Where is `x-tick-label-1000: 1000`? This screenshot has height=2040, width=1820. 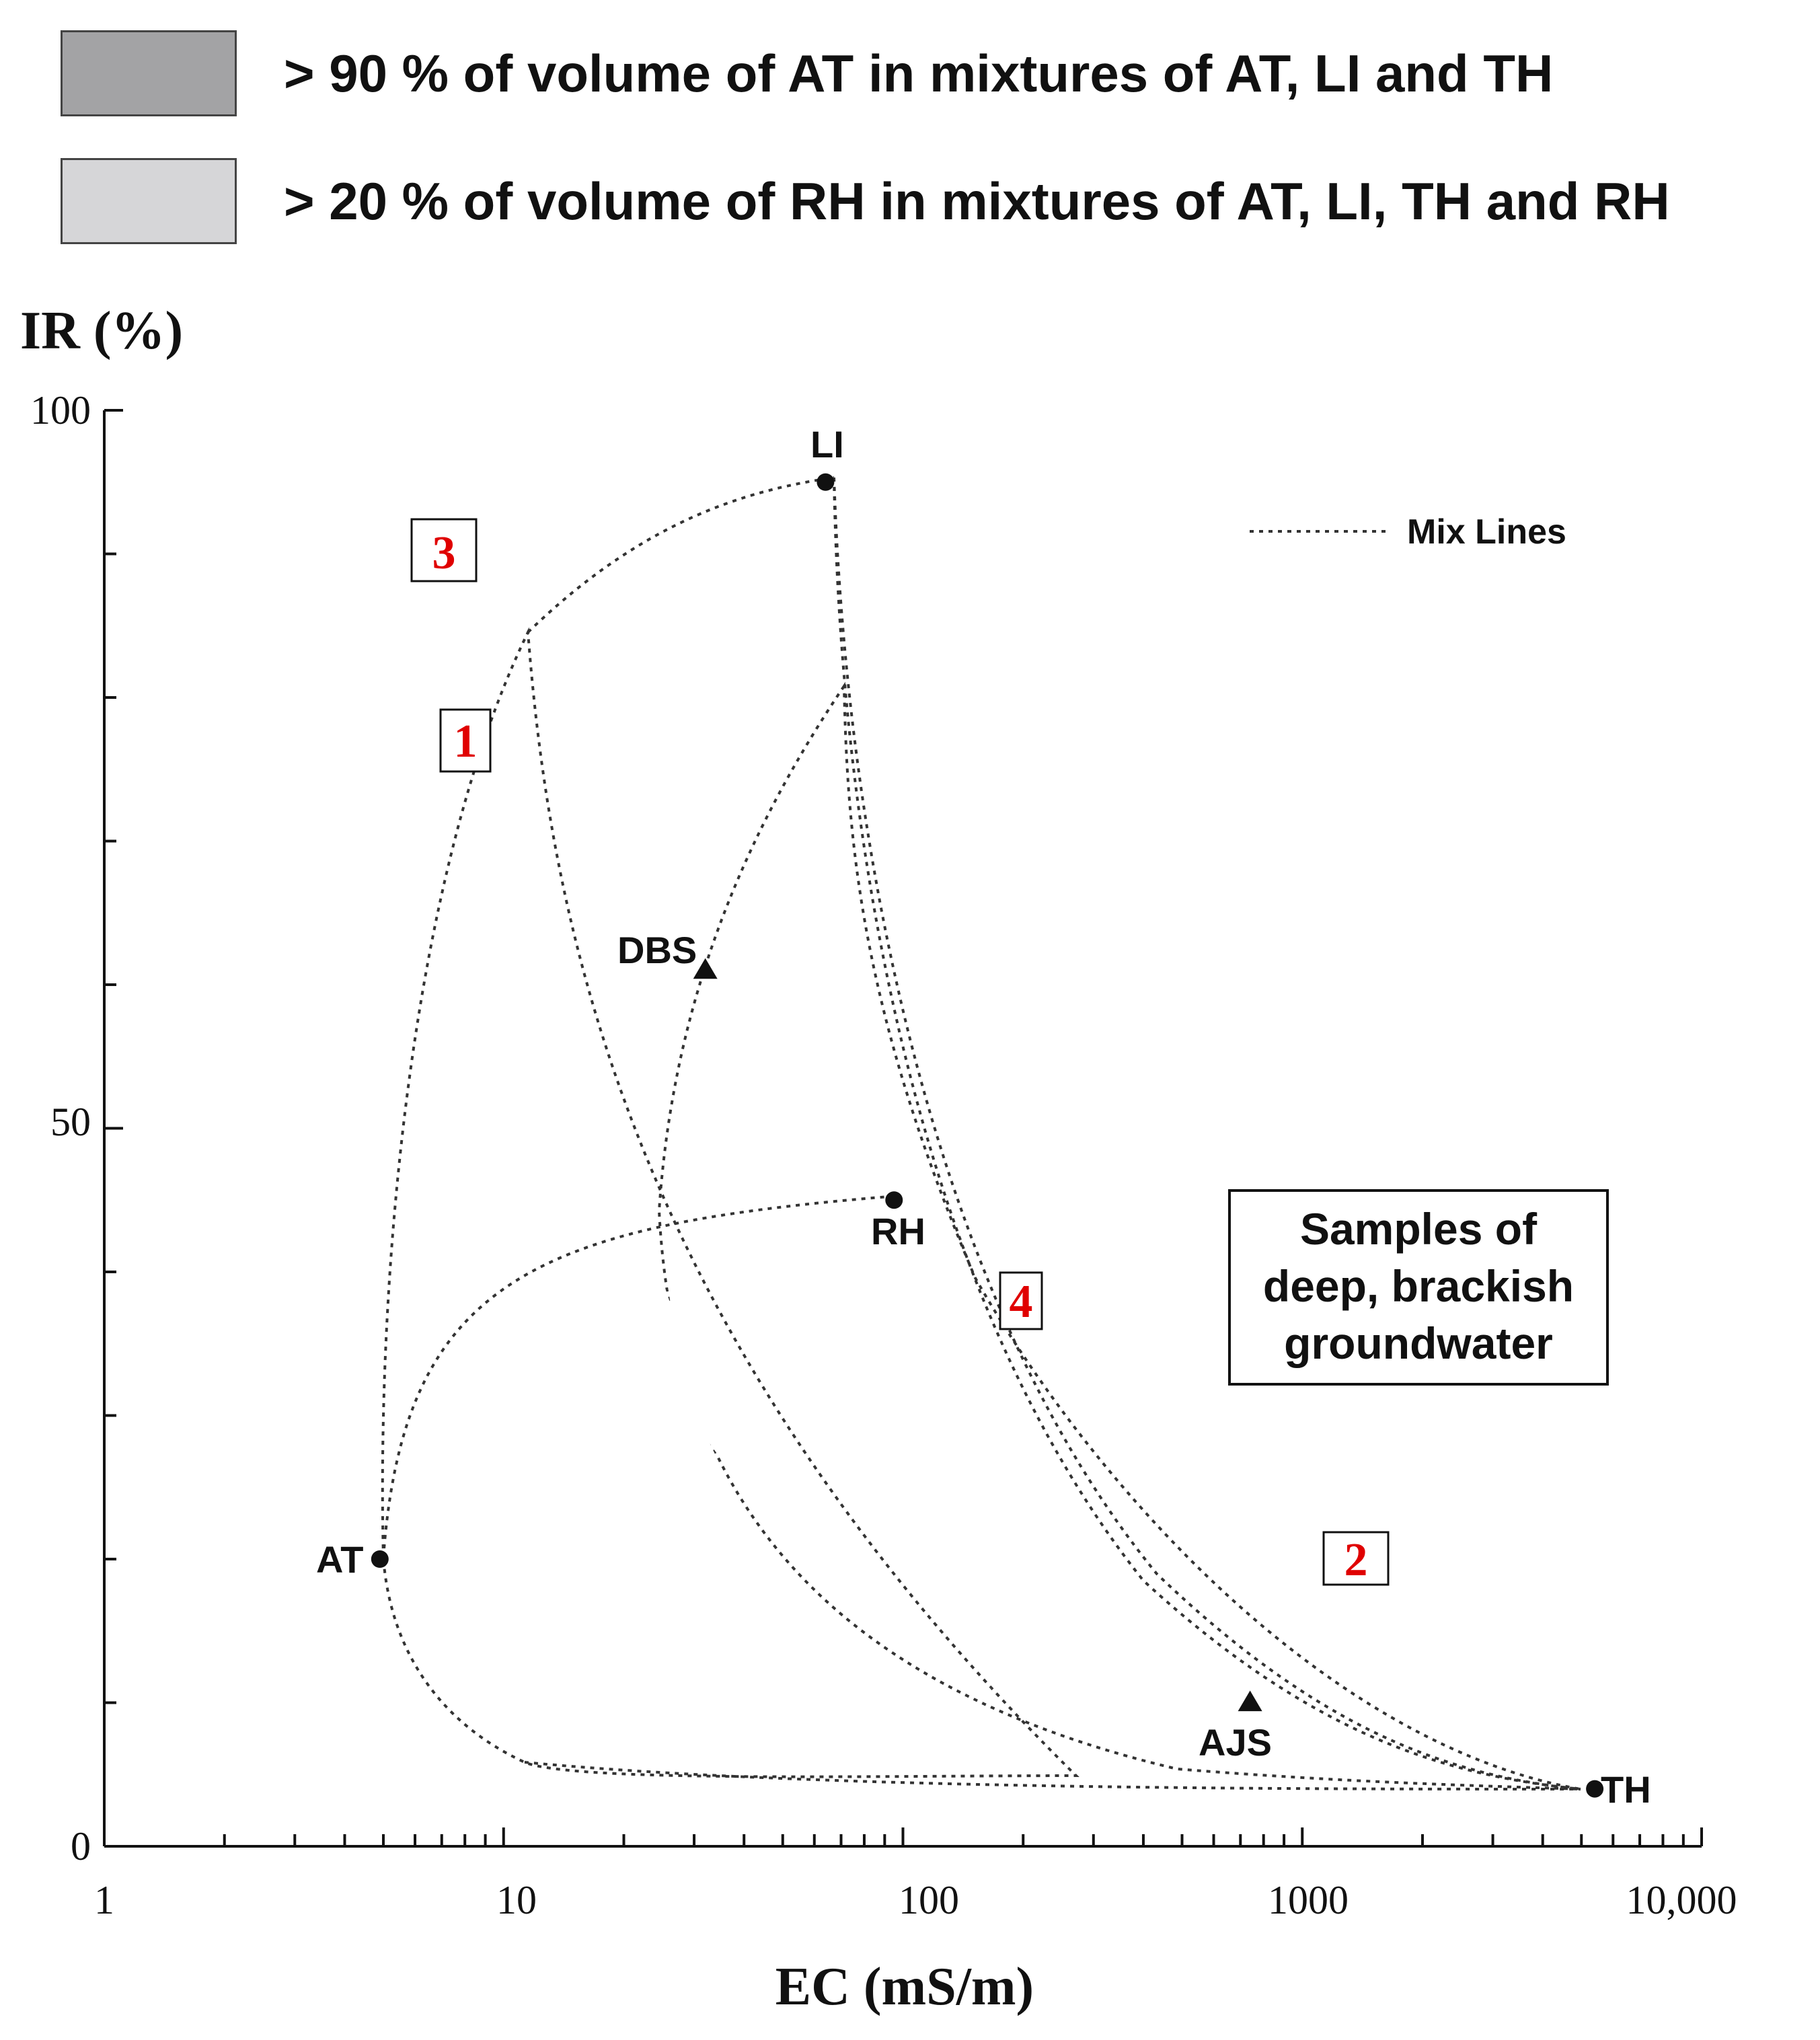 x-tick-label-1000: 1000 is located at coordinates (1308, 1900).